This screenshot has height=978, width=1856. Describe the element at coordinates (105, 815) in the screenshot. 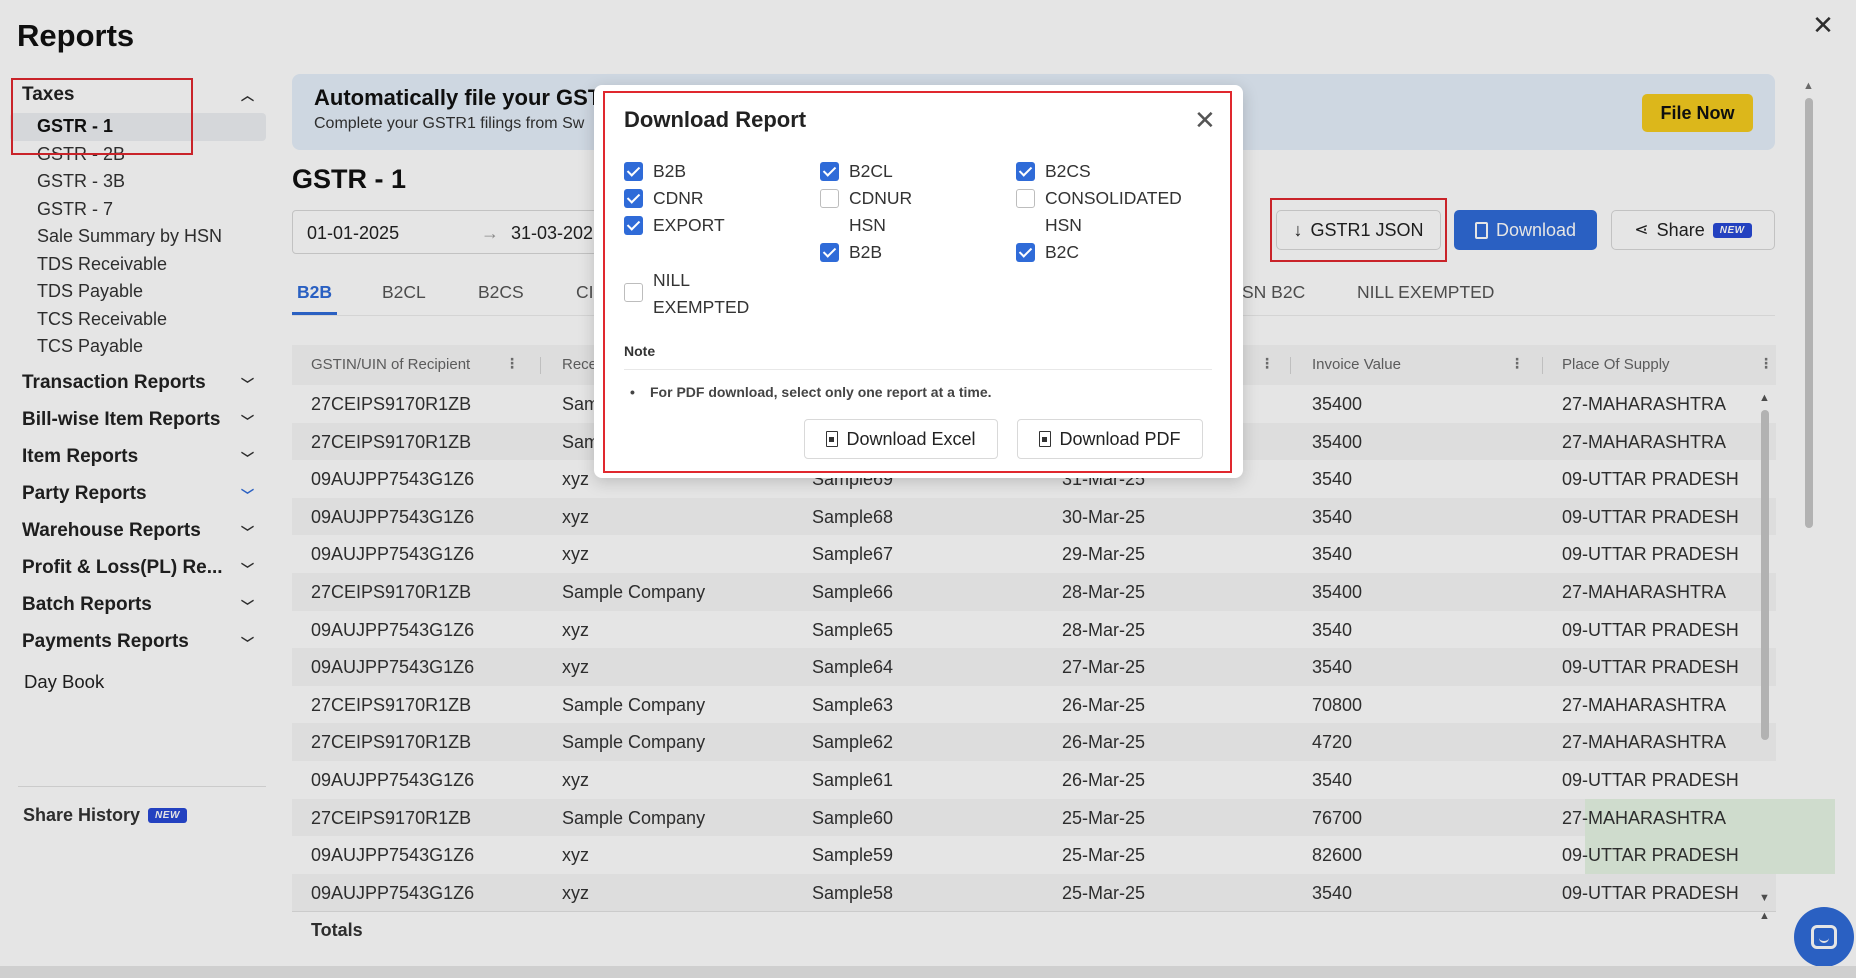

I see `share-history-link: Share History NEW` at that location.